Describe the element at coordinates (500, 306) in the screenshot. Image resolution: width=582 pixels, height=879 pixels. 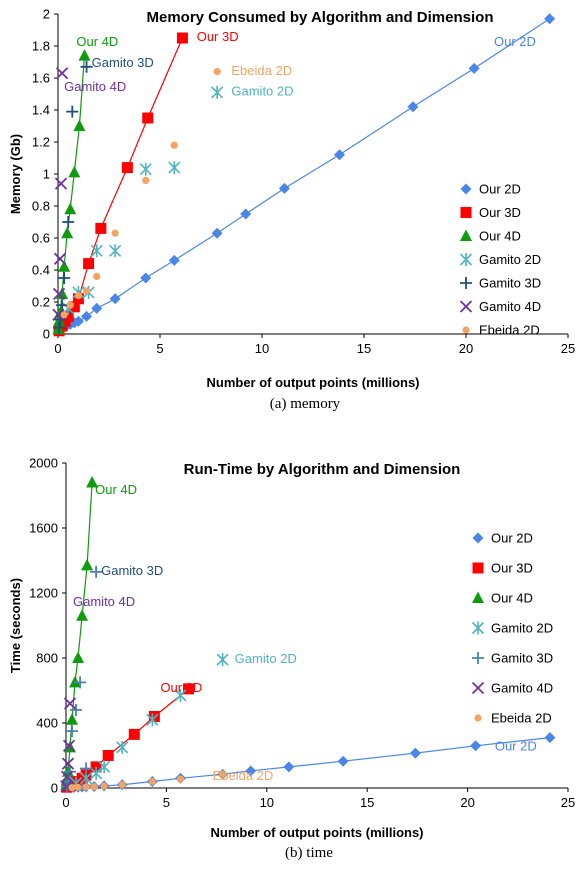
I see `legend-item: Gamito 4D` at that location.